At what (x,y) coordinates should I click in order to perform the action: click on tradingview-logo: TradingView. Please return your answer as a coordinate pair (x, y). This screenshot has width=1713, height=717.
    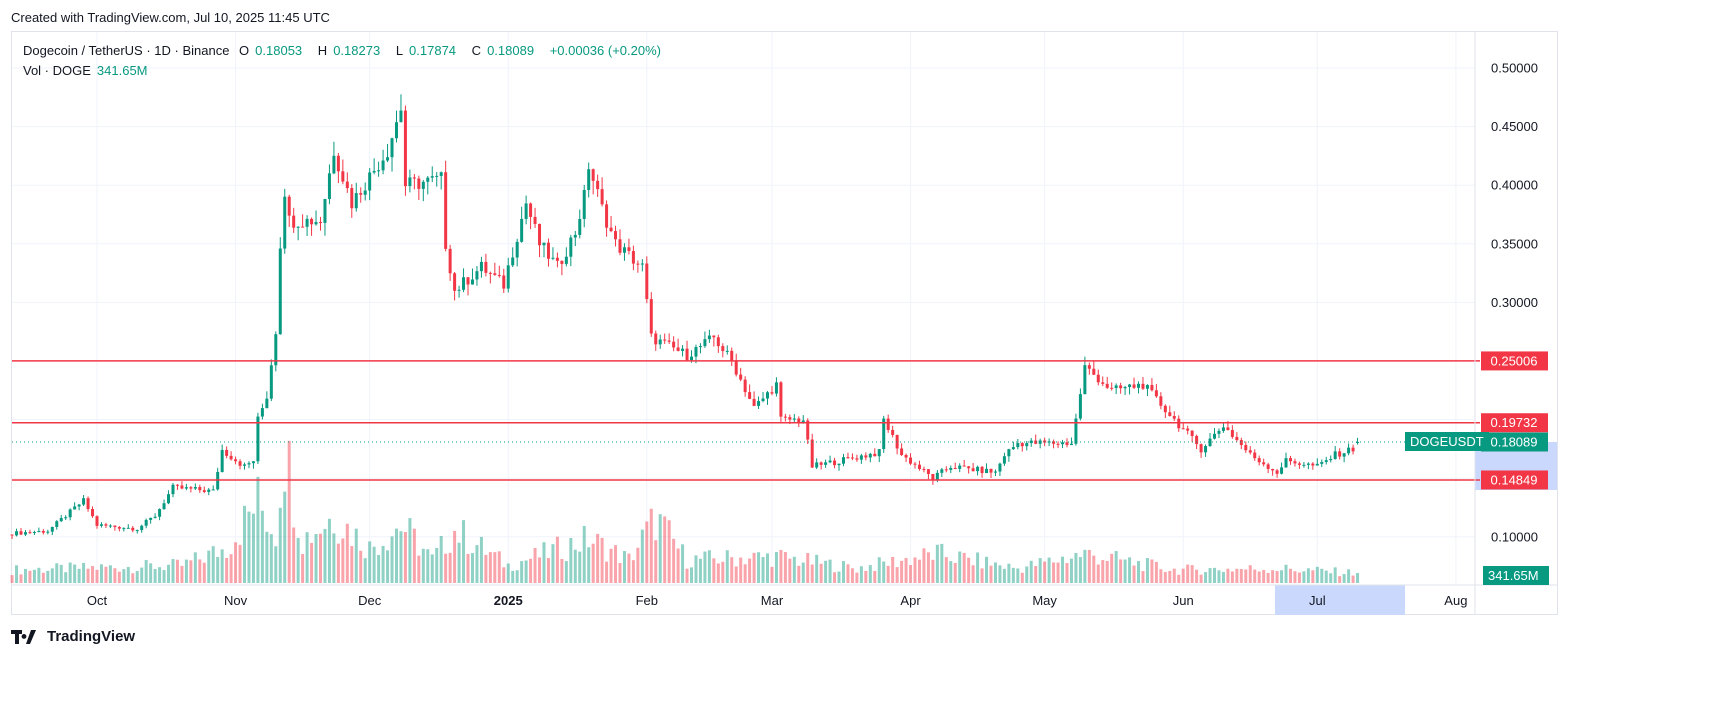
    Looking at the image, I should click on (73, 636).